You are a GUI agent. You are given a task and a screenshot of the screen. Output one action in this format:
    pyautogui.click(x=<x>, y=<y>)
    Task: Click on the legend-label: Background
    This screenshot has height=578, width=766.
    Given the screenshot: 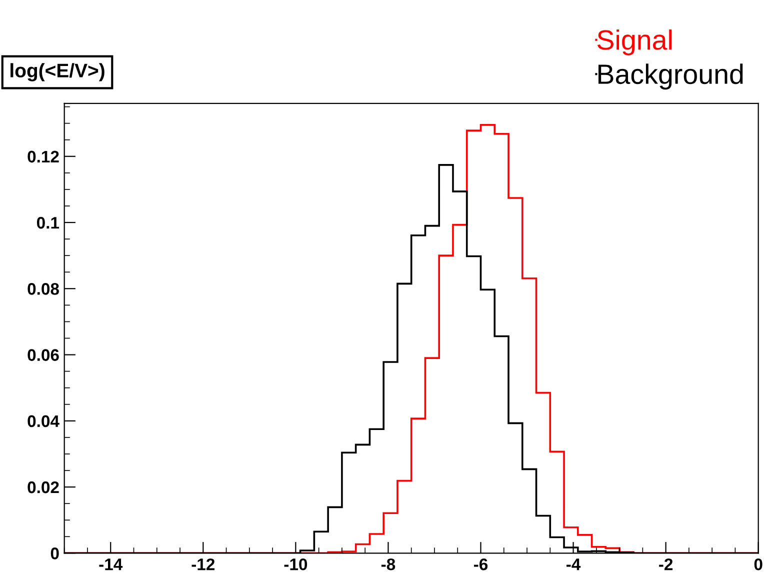 What is the action you would take?
    pyautogui.click(x=670, y=77)
    